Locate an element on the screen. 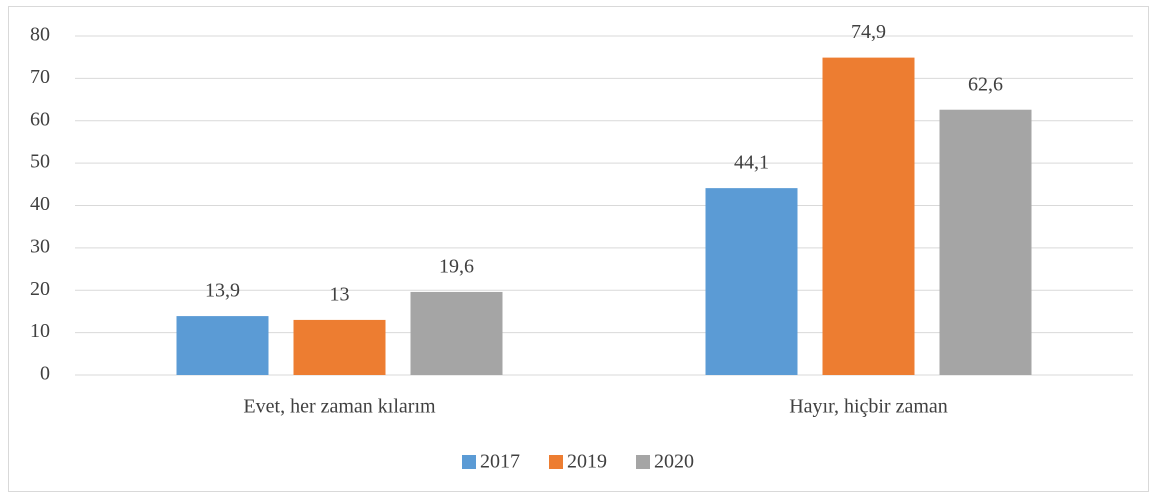  data-label: 13,9 is located at coordinates (222, 291).